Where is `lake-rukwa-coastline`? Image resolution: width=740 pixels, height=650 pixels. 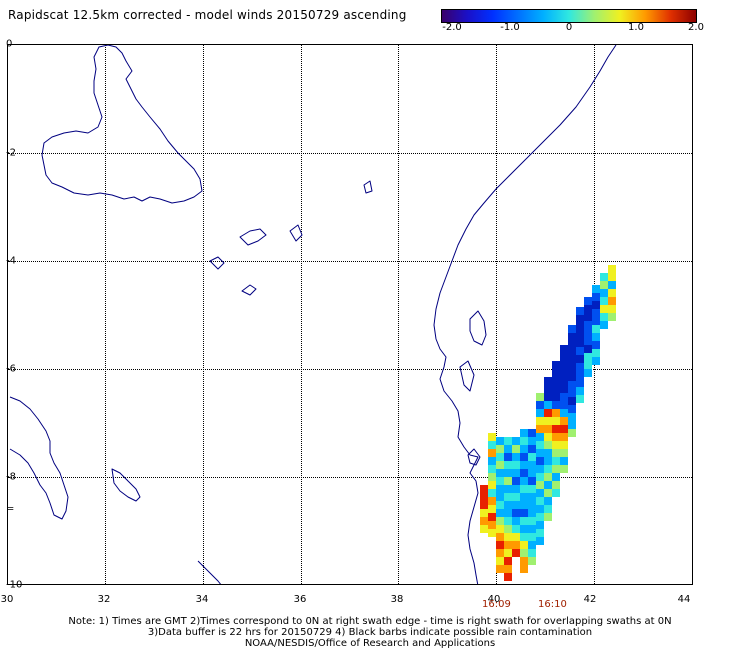 lake-rukwa-coastline is located at coordinates (126, 485).